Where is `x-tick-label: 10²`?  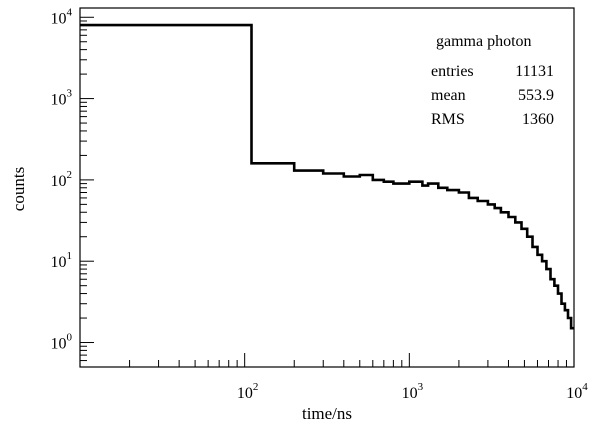
x-tick-label: 10² is located at coordinates (248, 391).